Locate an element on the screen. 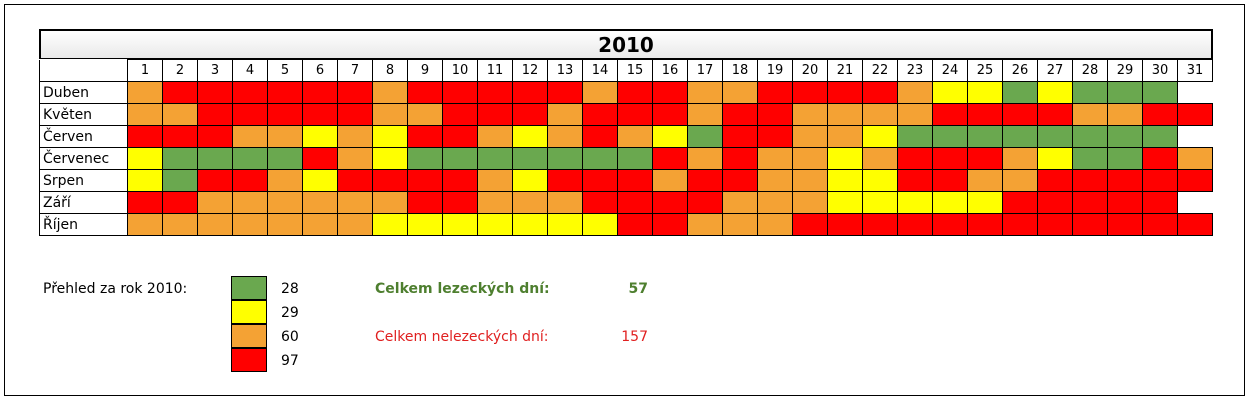  day-header: 24 is located at coordinates (950, 70).